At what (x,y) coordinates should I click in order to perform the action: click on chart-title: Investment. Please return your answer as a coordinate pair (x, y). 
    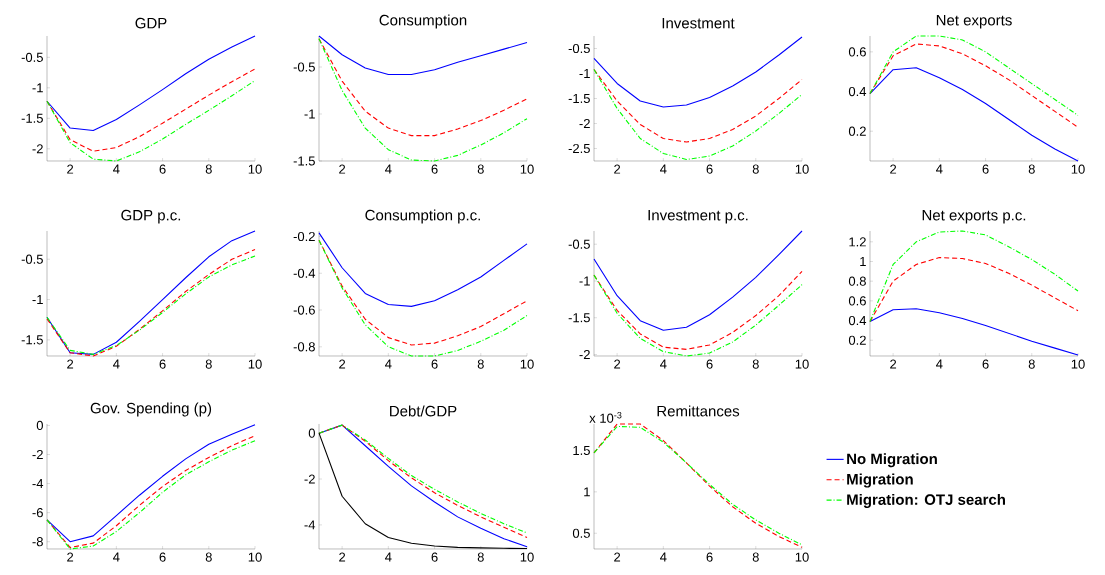
    Looking at the image, I should click on (698, 23).